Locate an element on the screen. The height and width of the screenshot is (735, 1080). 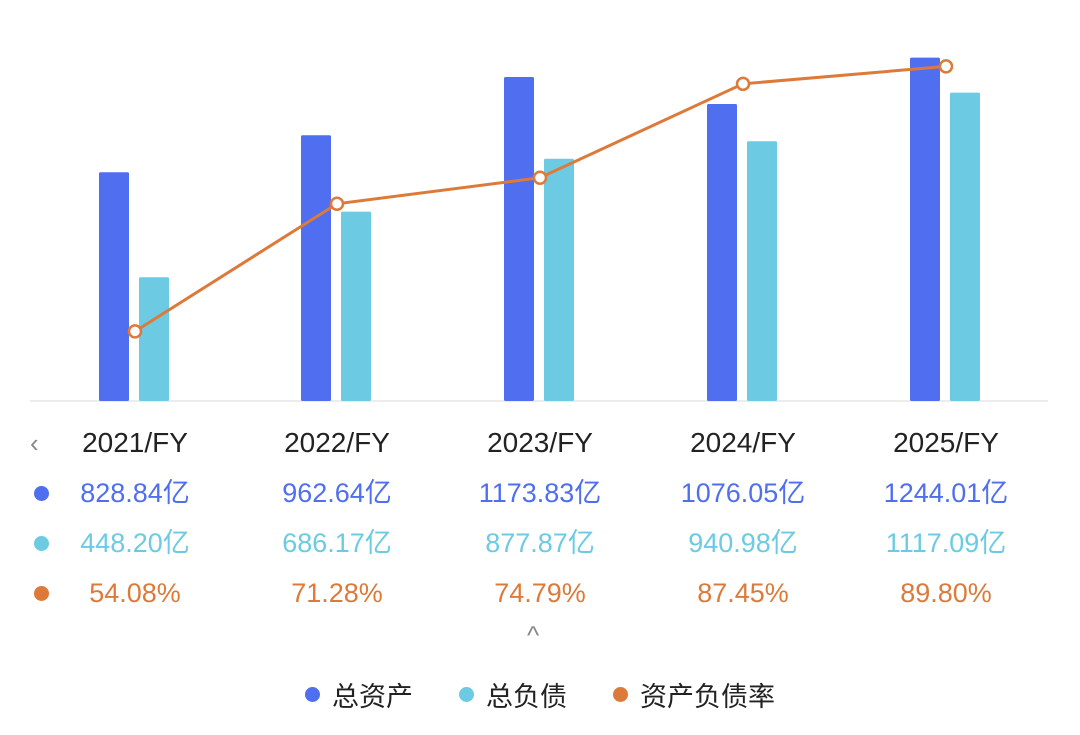
series-row-total-assets: 828.84亿 962.64亿 1173.83亿 1076.05亿 1244.01亿 is located at coordinates (540, 493).